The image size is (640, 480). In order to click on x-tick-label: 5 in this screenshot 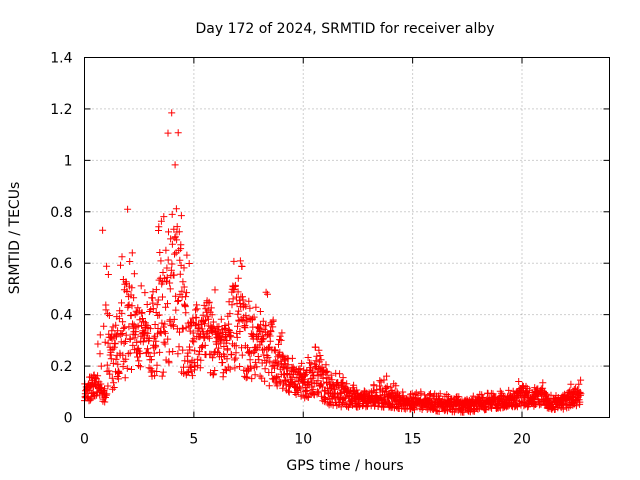, I will do `click(193, 440)`.